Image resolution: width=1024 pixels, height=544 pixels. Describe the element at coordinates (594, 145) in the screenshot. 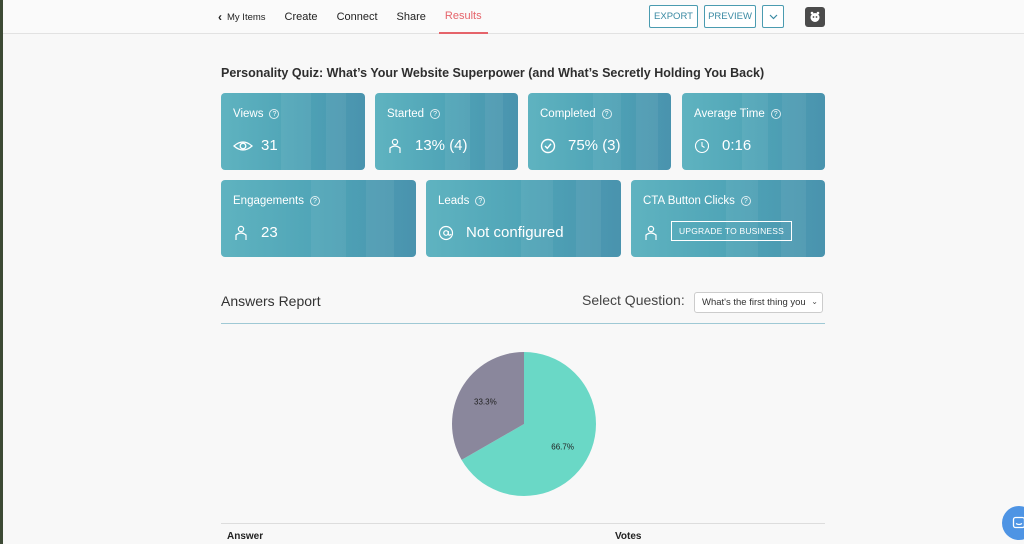

I see `completed-value: 75% (3)` at that location.